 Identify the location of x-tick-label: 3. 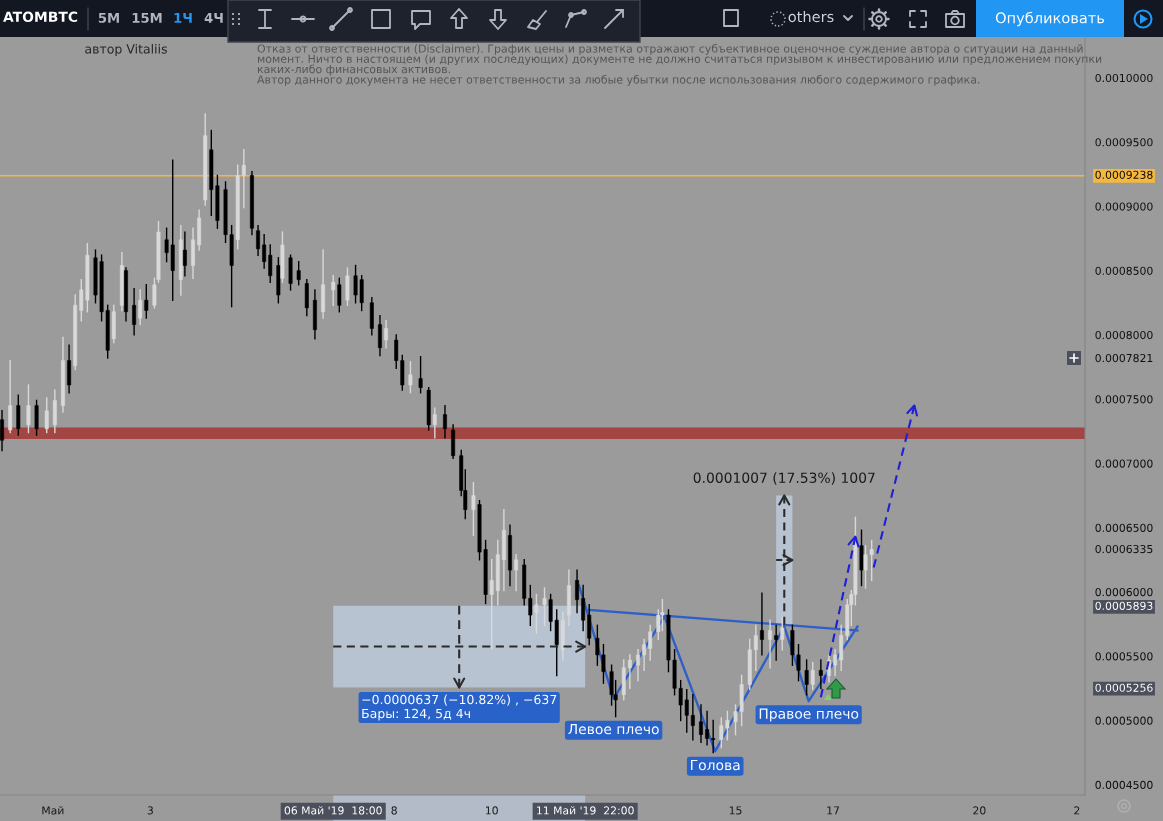
(150, 810).